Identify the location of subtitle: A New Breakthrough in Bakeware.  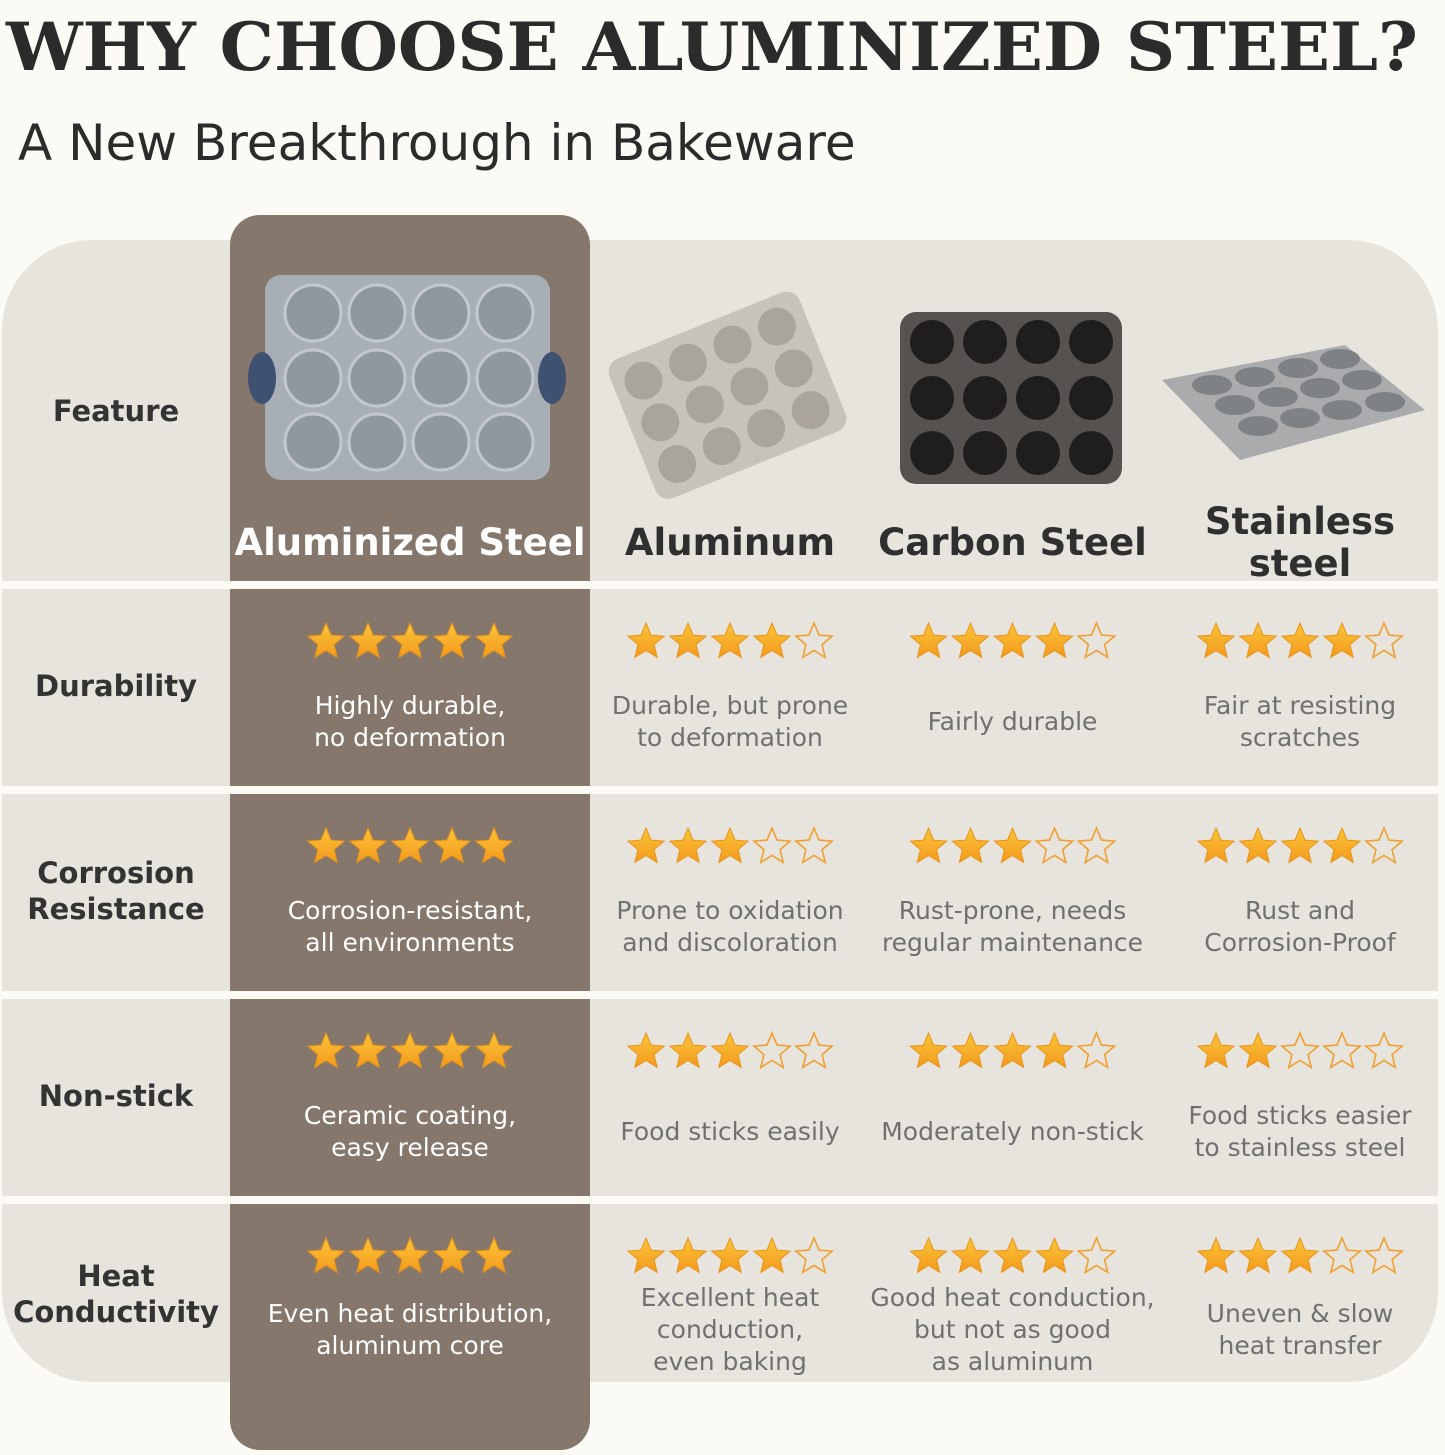
(437, 143).